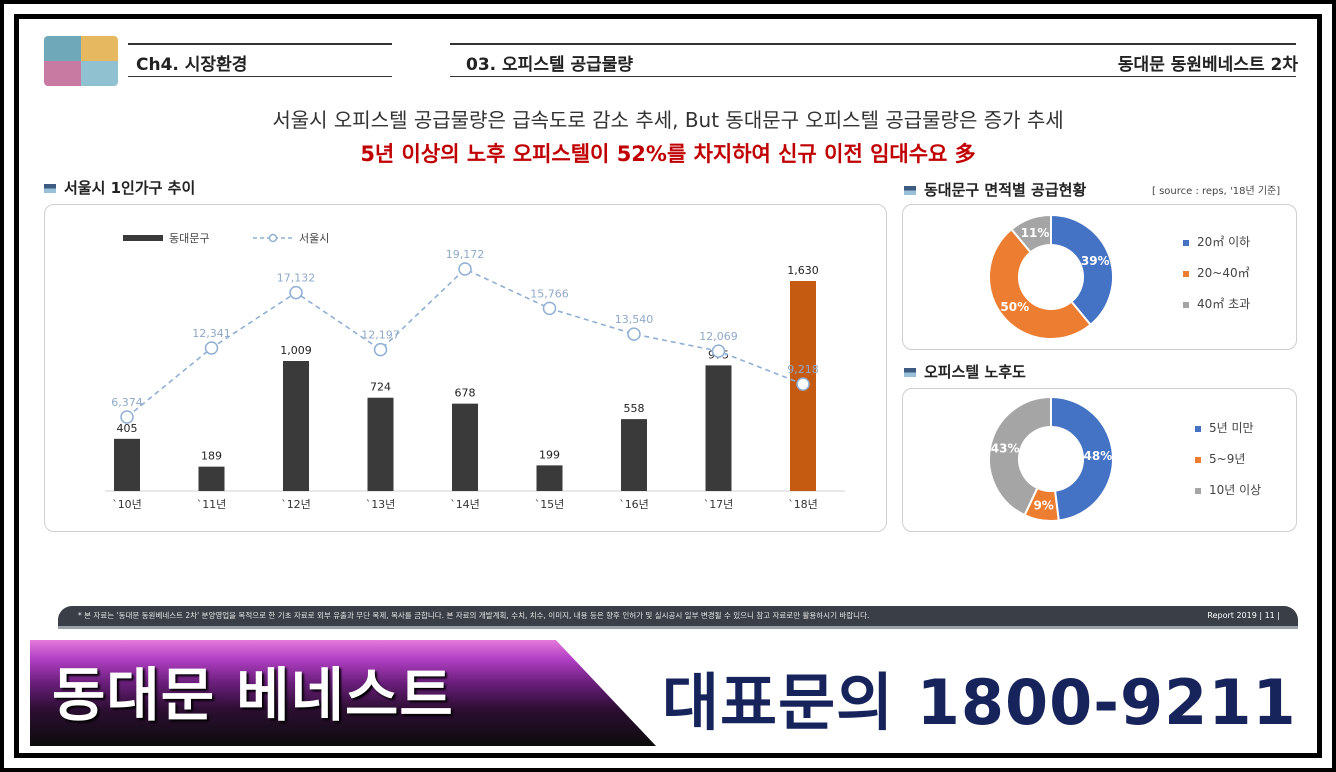  What do you see at coordinates (1014, 307) in the screenshot?
I see `donut-slice-label: 50%` at bounding box center [1014, 307].